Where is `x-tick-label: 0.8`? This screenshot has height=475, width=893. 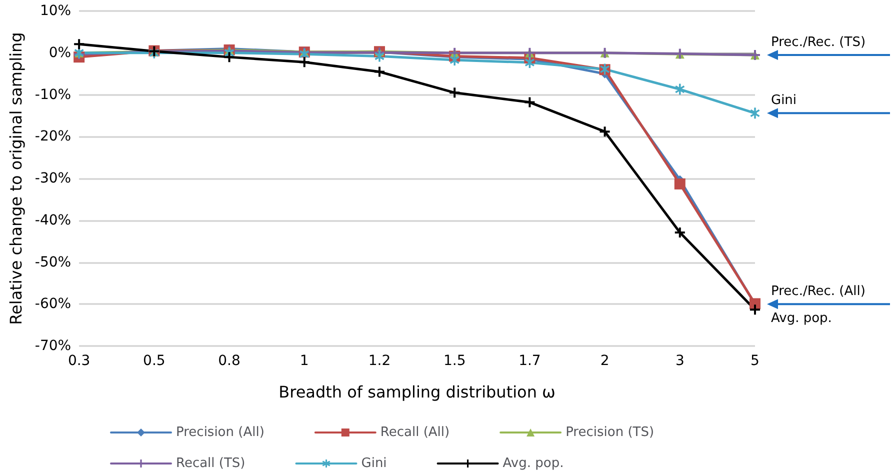
x-tick-label: 0.8 is located at coordinates (229, 361).